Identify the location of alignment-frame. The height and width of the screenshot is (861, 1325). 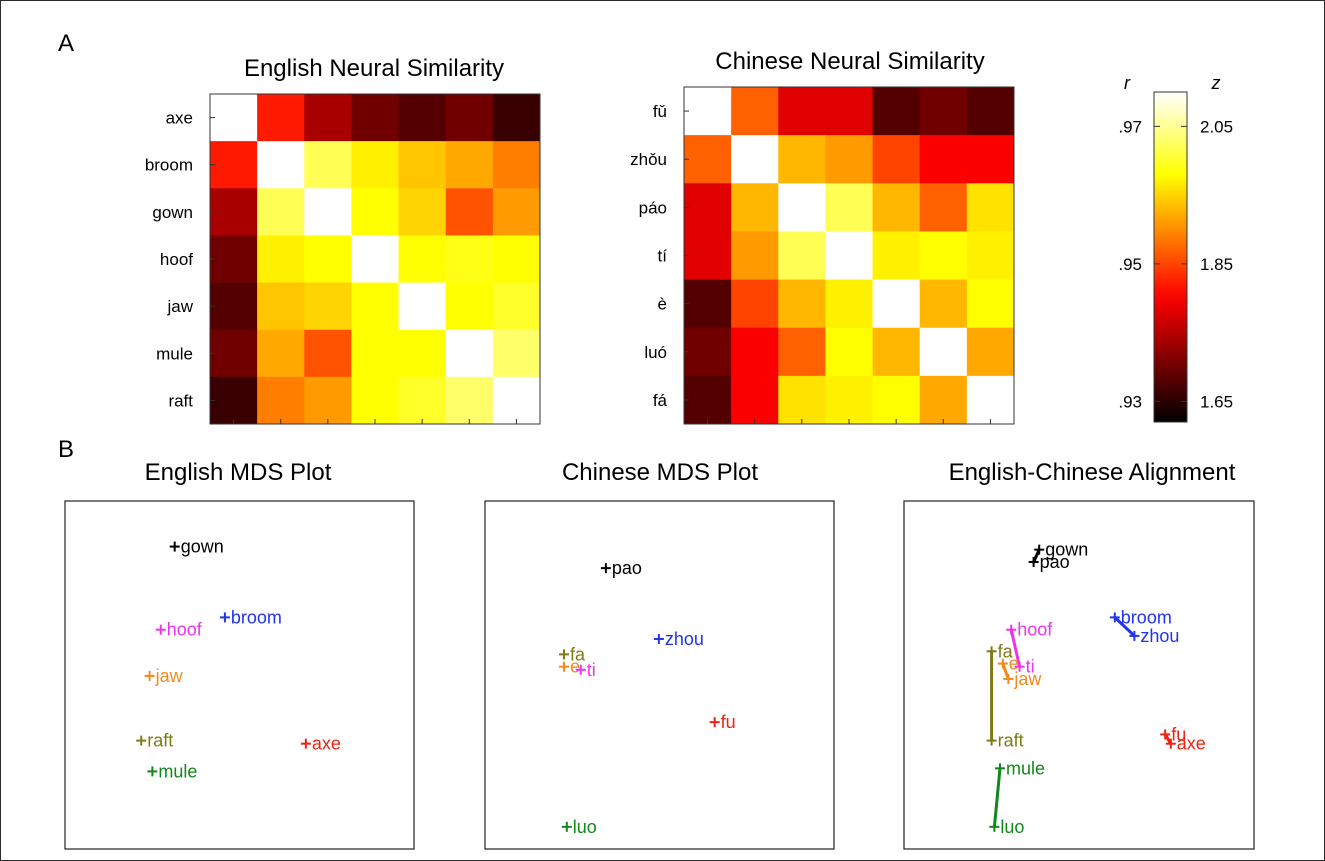
(1079, 675).